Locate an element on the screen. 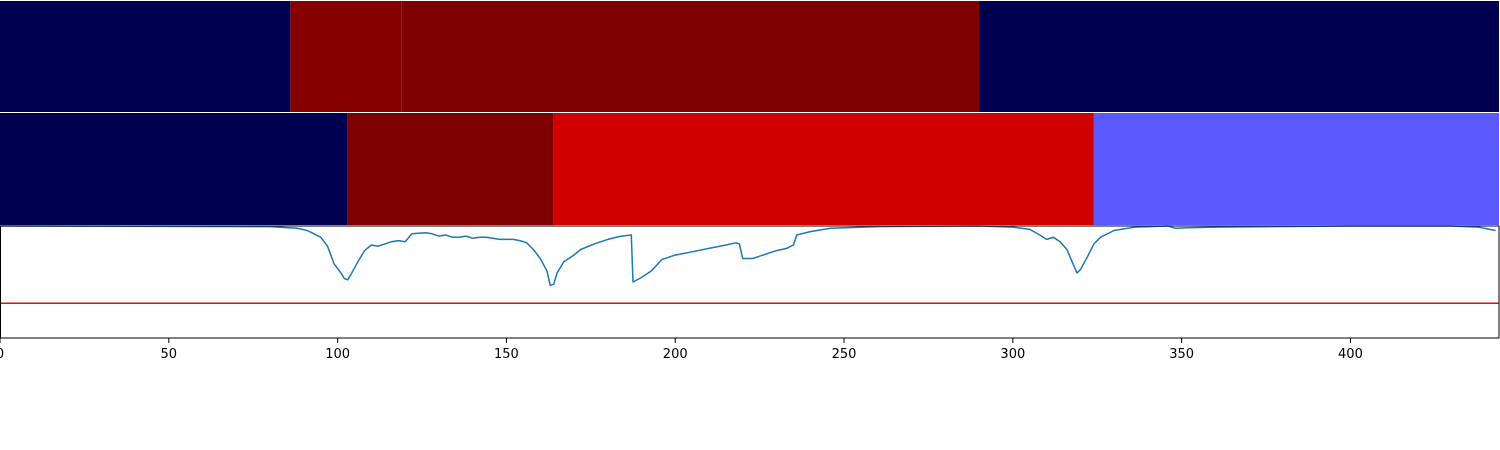 The width and height of the screenshot is (1500, 450). x-tick-label-350: 350 is located at coordinates (1181, 354).